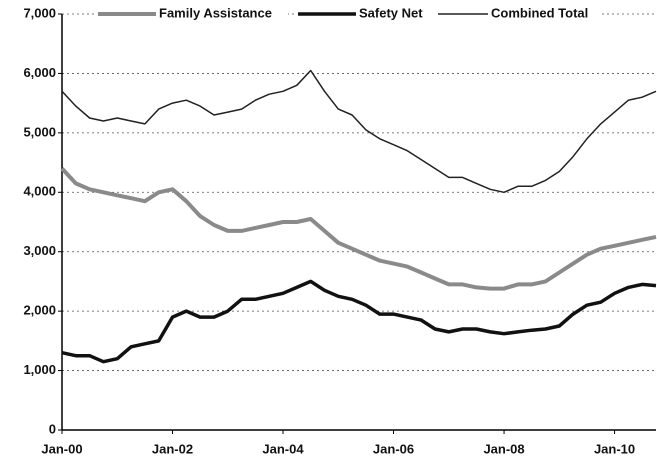  Describe the element at coordinates (39, 191) in the screenshot. I see `y-tick-label: 4,000` at that location.